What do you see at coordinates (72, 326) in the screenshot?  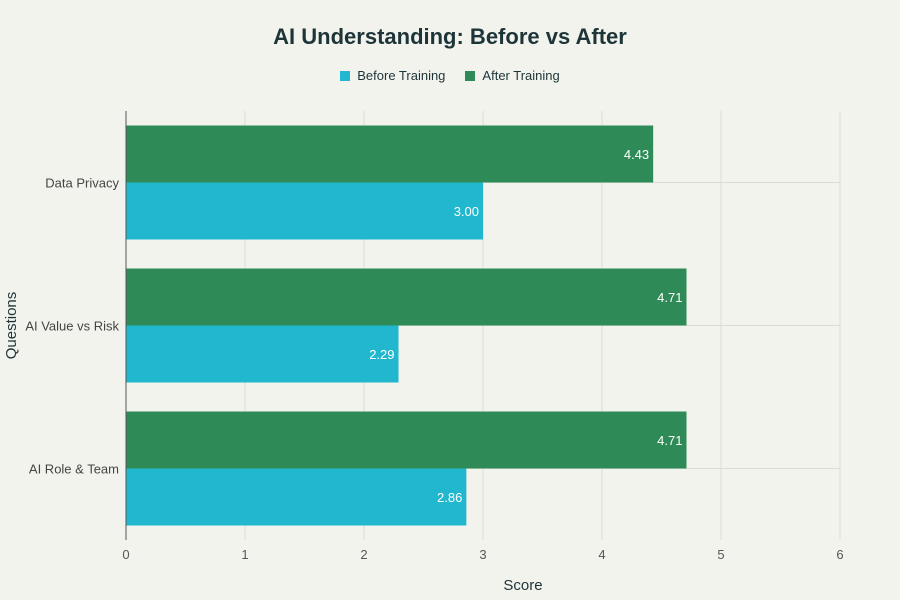 I see `category-label-1: AI Value vs Risk` at bounding box center [72, 326].